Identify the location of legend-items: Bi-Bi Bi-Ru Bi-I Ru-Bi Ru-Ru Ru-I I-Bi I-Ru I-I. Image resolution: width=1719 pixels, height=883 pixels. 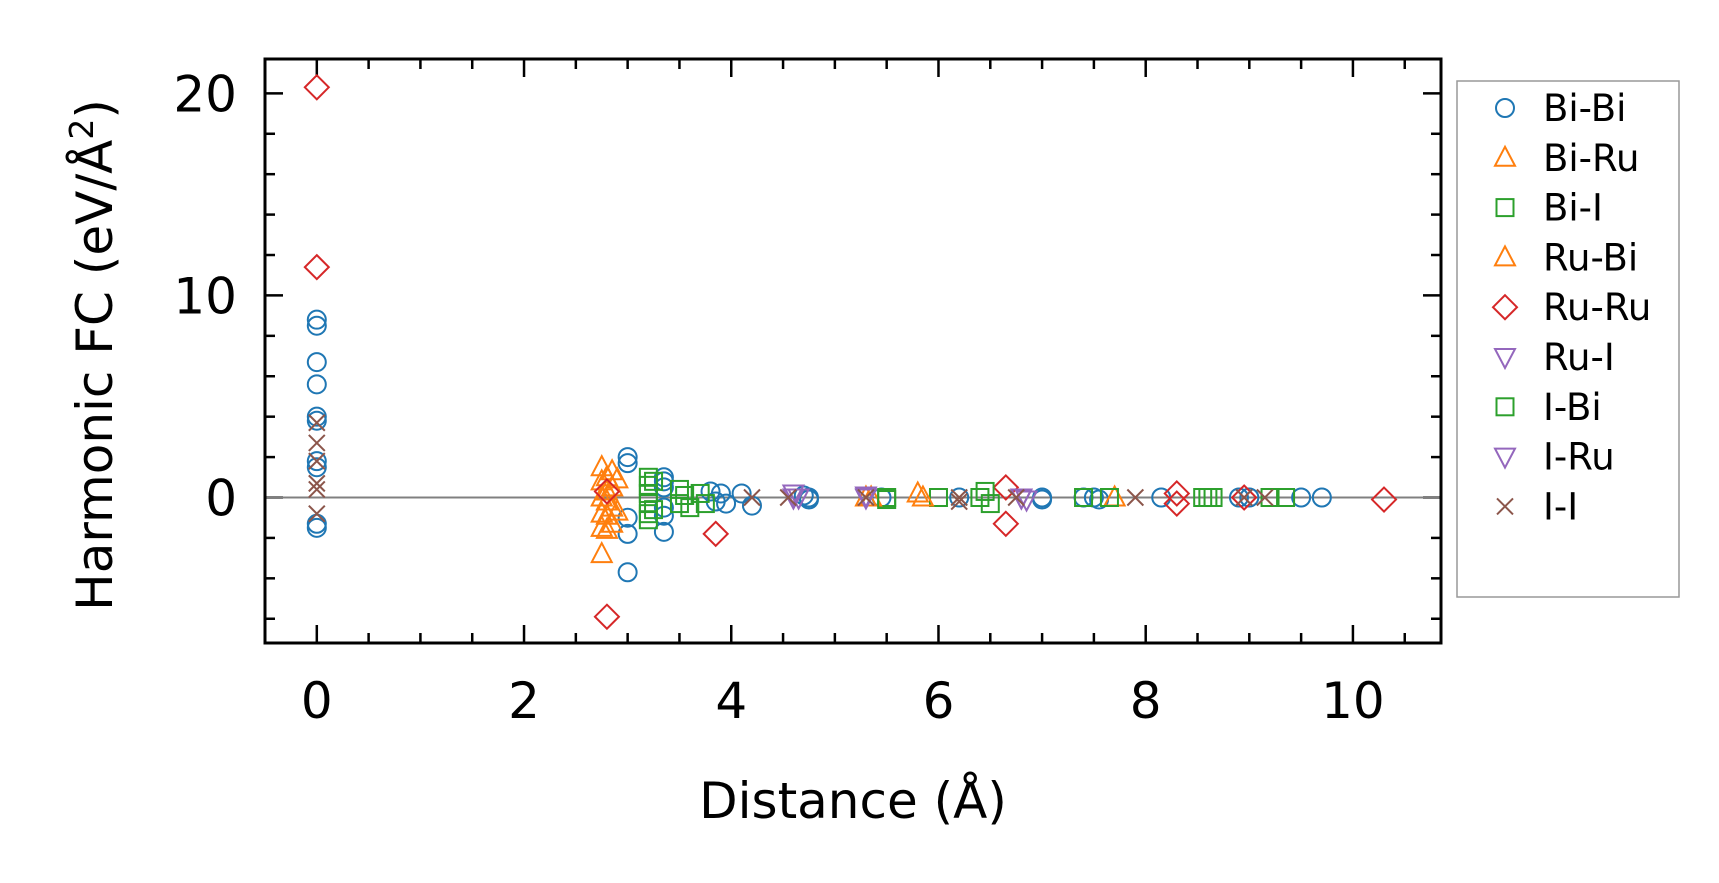
(1571, 307).